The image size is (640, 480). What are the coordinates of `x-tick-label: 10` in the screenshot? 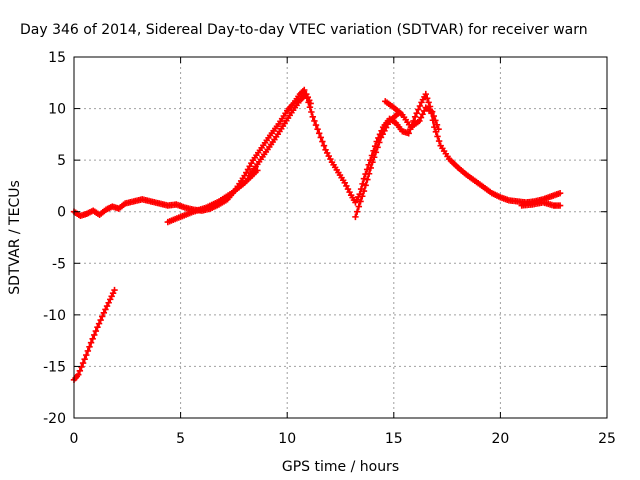 It's located at (287, 439).